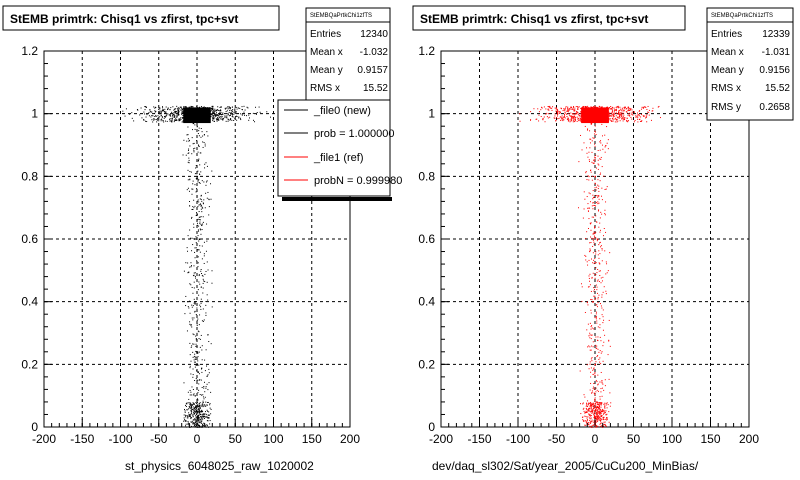  I want to click on x-tick-label: -150, so click(82, 439).